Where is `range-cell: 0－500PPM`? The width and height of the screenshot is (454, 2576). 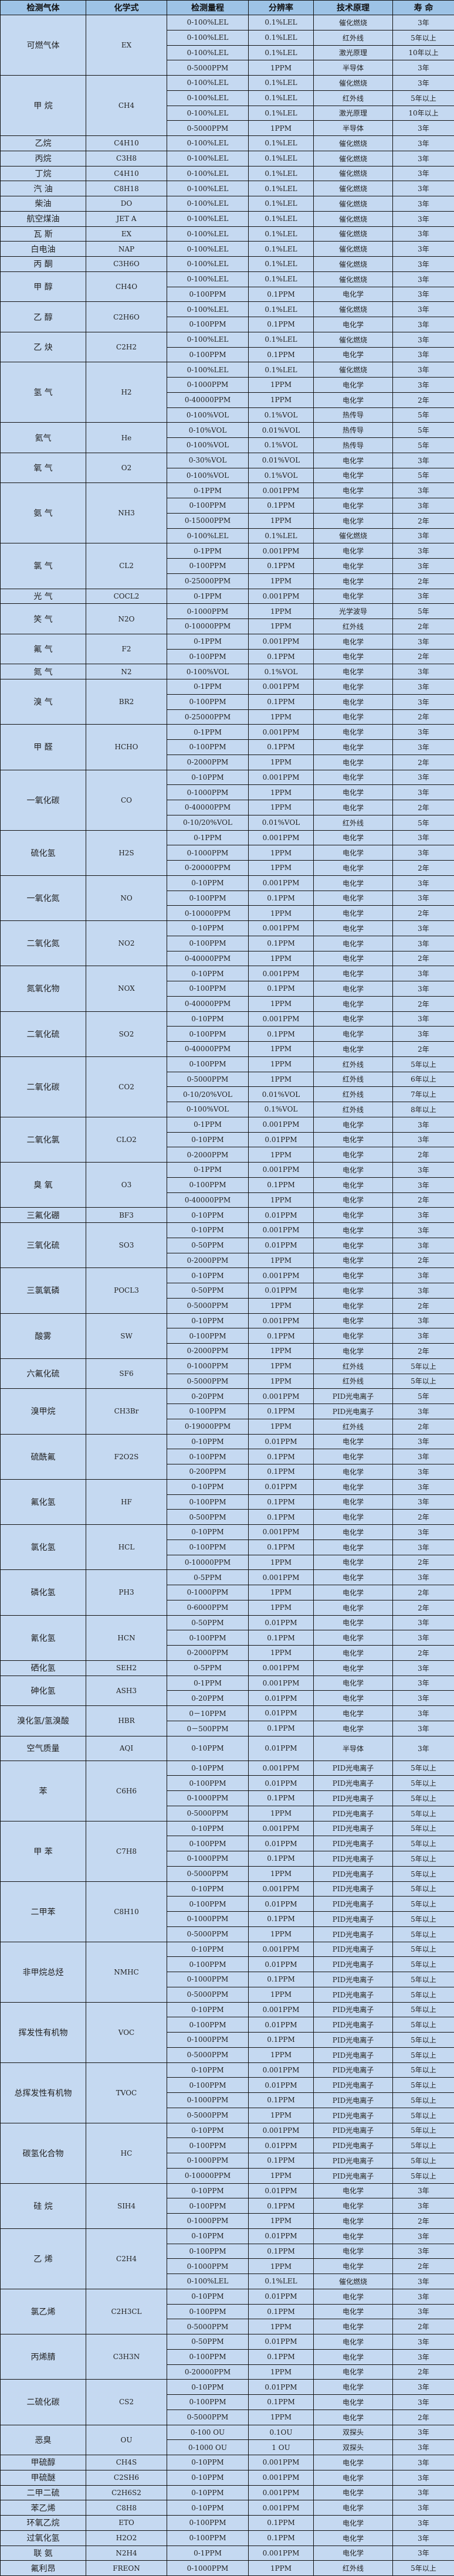 range-cell: 0－500PPM is located at coordinates (208, 1728).